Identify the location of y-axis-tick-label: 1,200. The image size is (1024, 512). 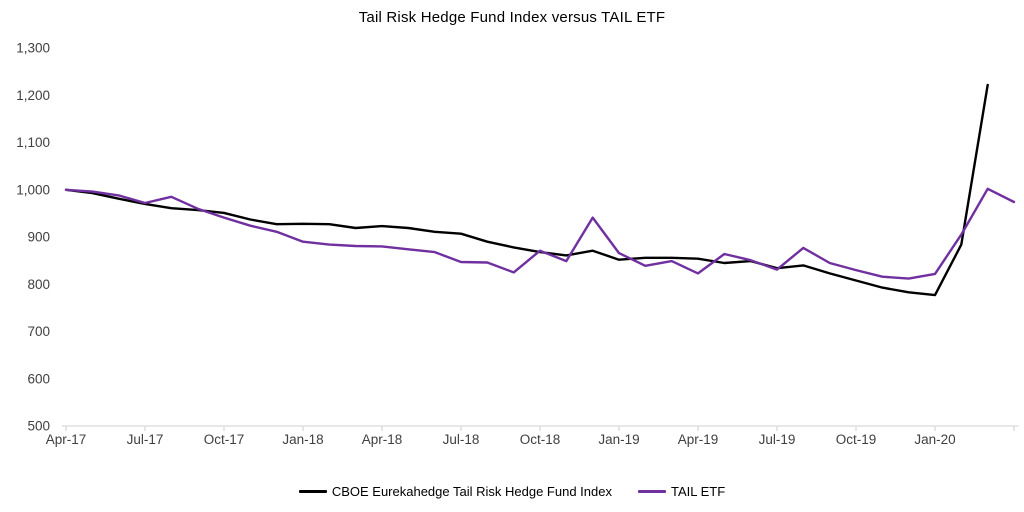
(33, 95).